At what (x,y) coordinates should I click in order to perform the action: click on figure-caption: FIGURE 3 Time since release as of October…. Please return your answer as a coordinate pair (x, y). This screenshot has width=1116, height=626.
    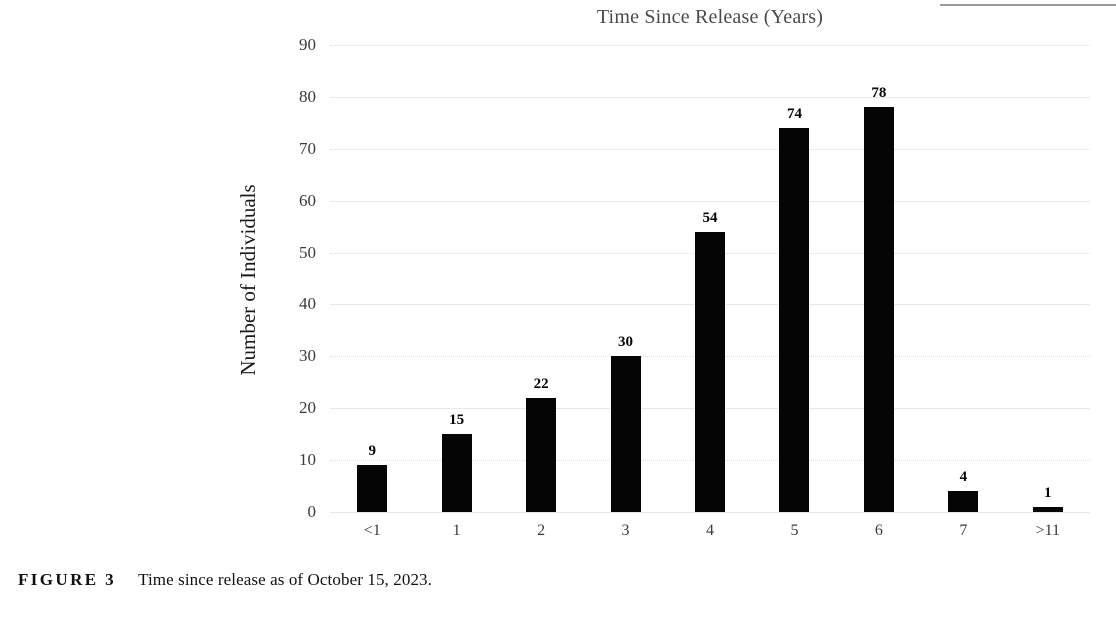
    Looking at the image, I should click on (225, 580).